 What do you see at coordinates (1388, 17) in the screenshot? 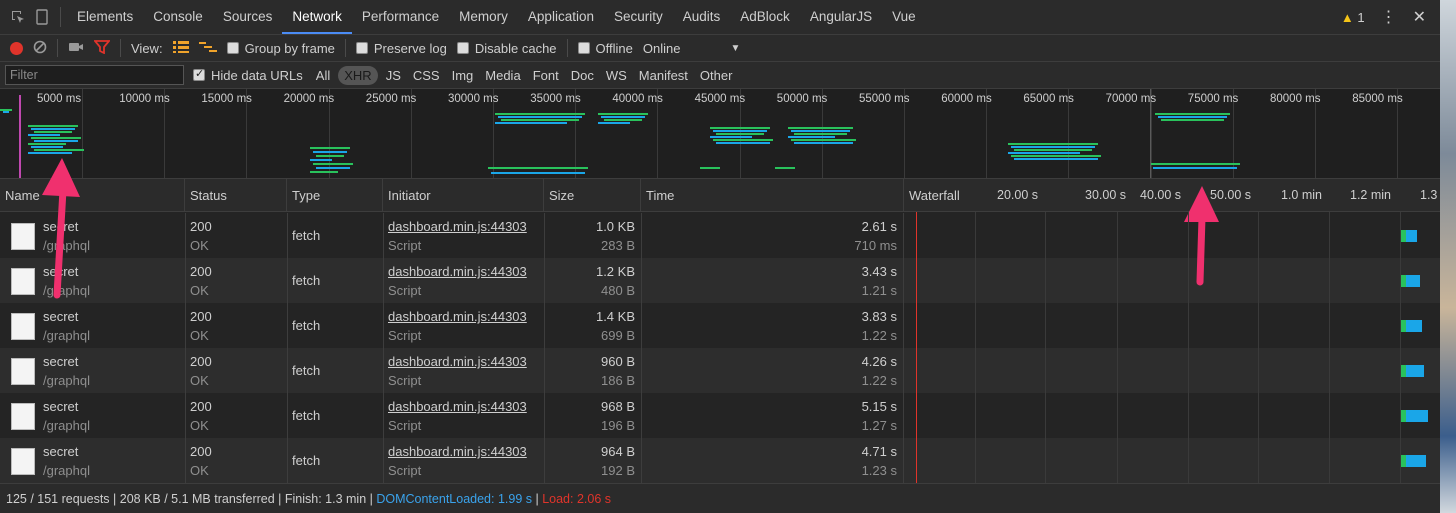
I see `more-menu-icon: ⋮` at bounding box center [1388, 17].